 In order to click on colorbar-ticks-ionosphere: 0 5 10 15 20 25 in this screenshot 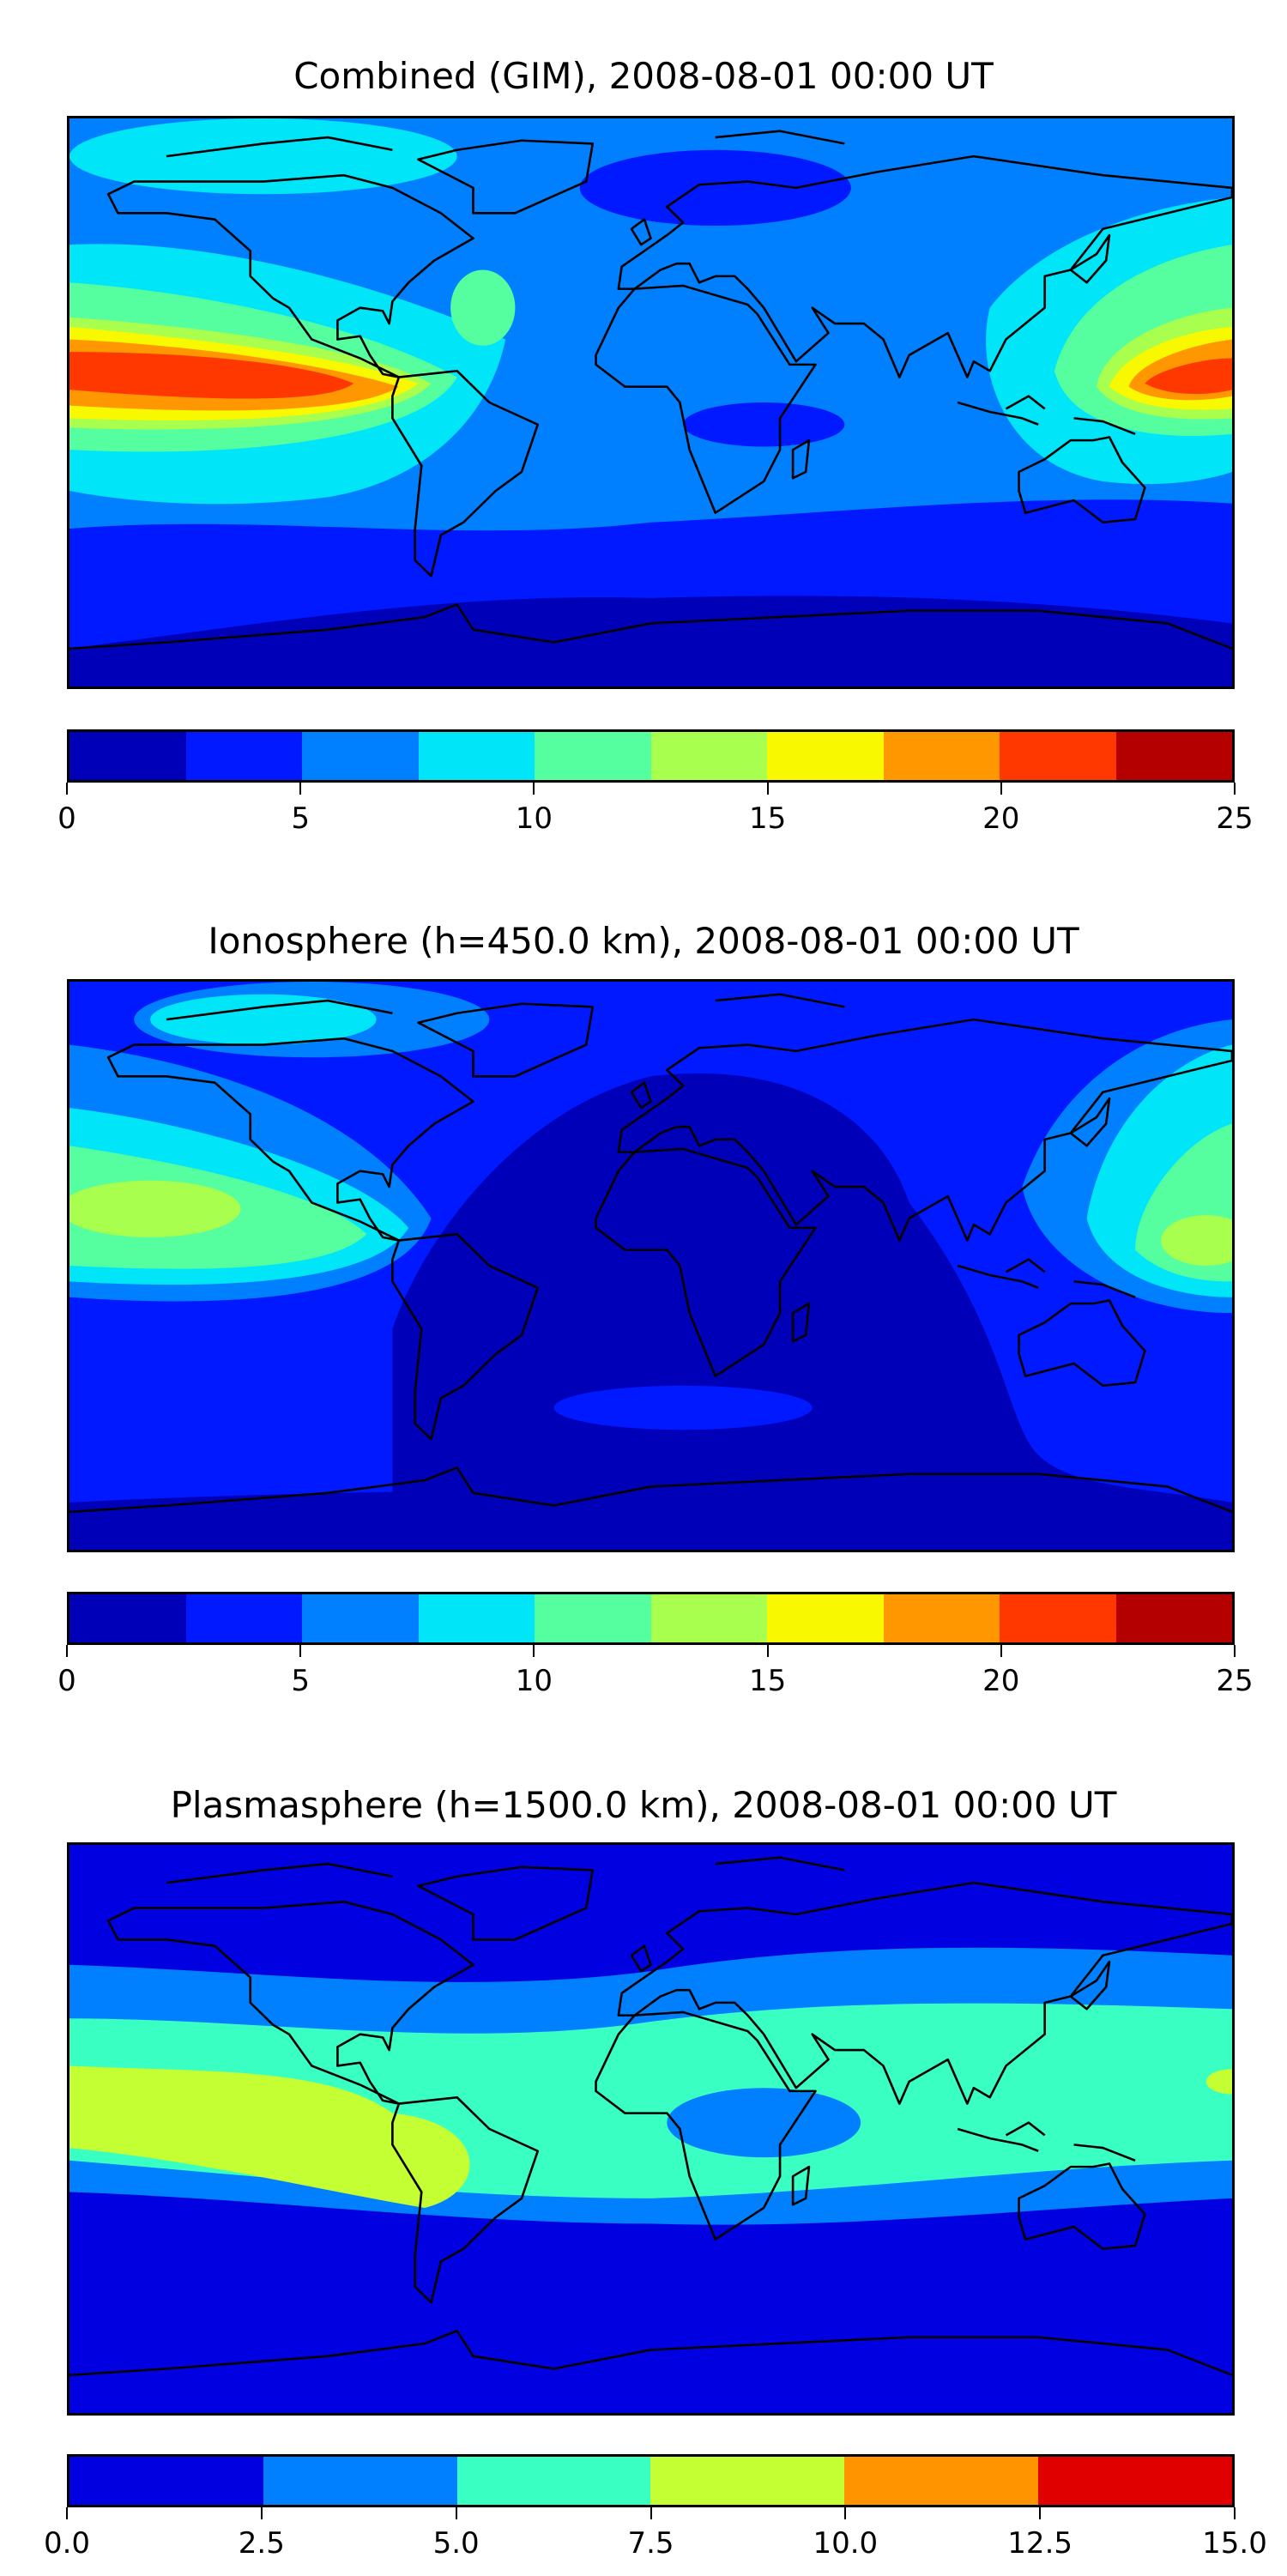, I will do `click(655, 1679)`.